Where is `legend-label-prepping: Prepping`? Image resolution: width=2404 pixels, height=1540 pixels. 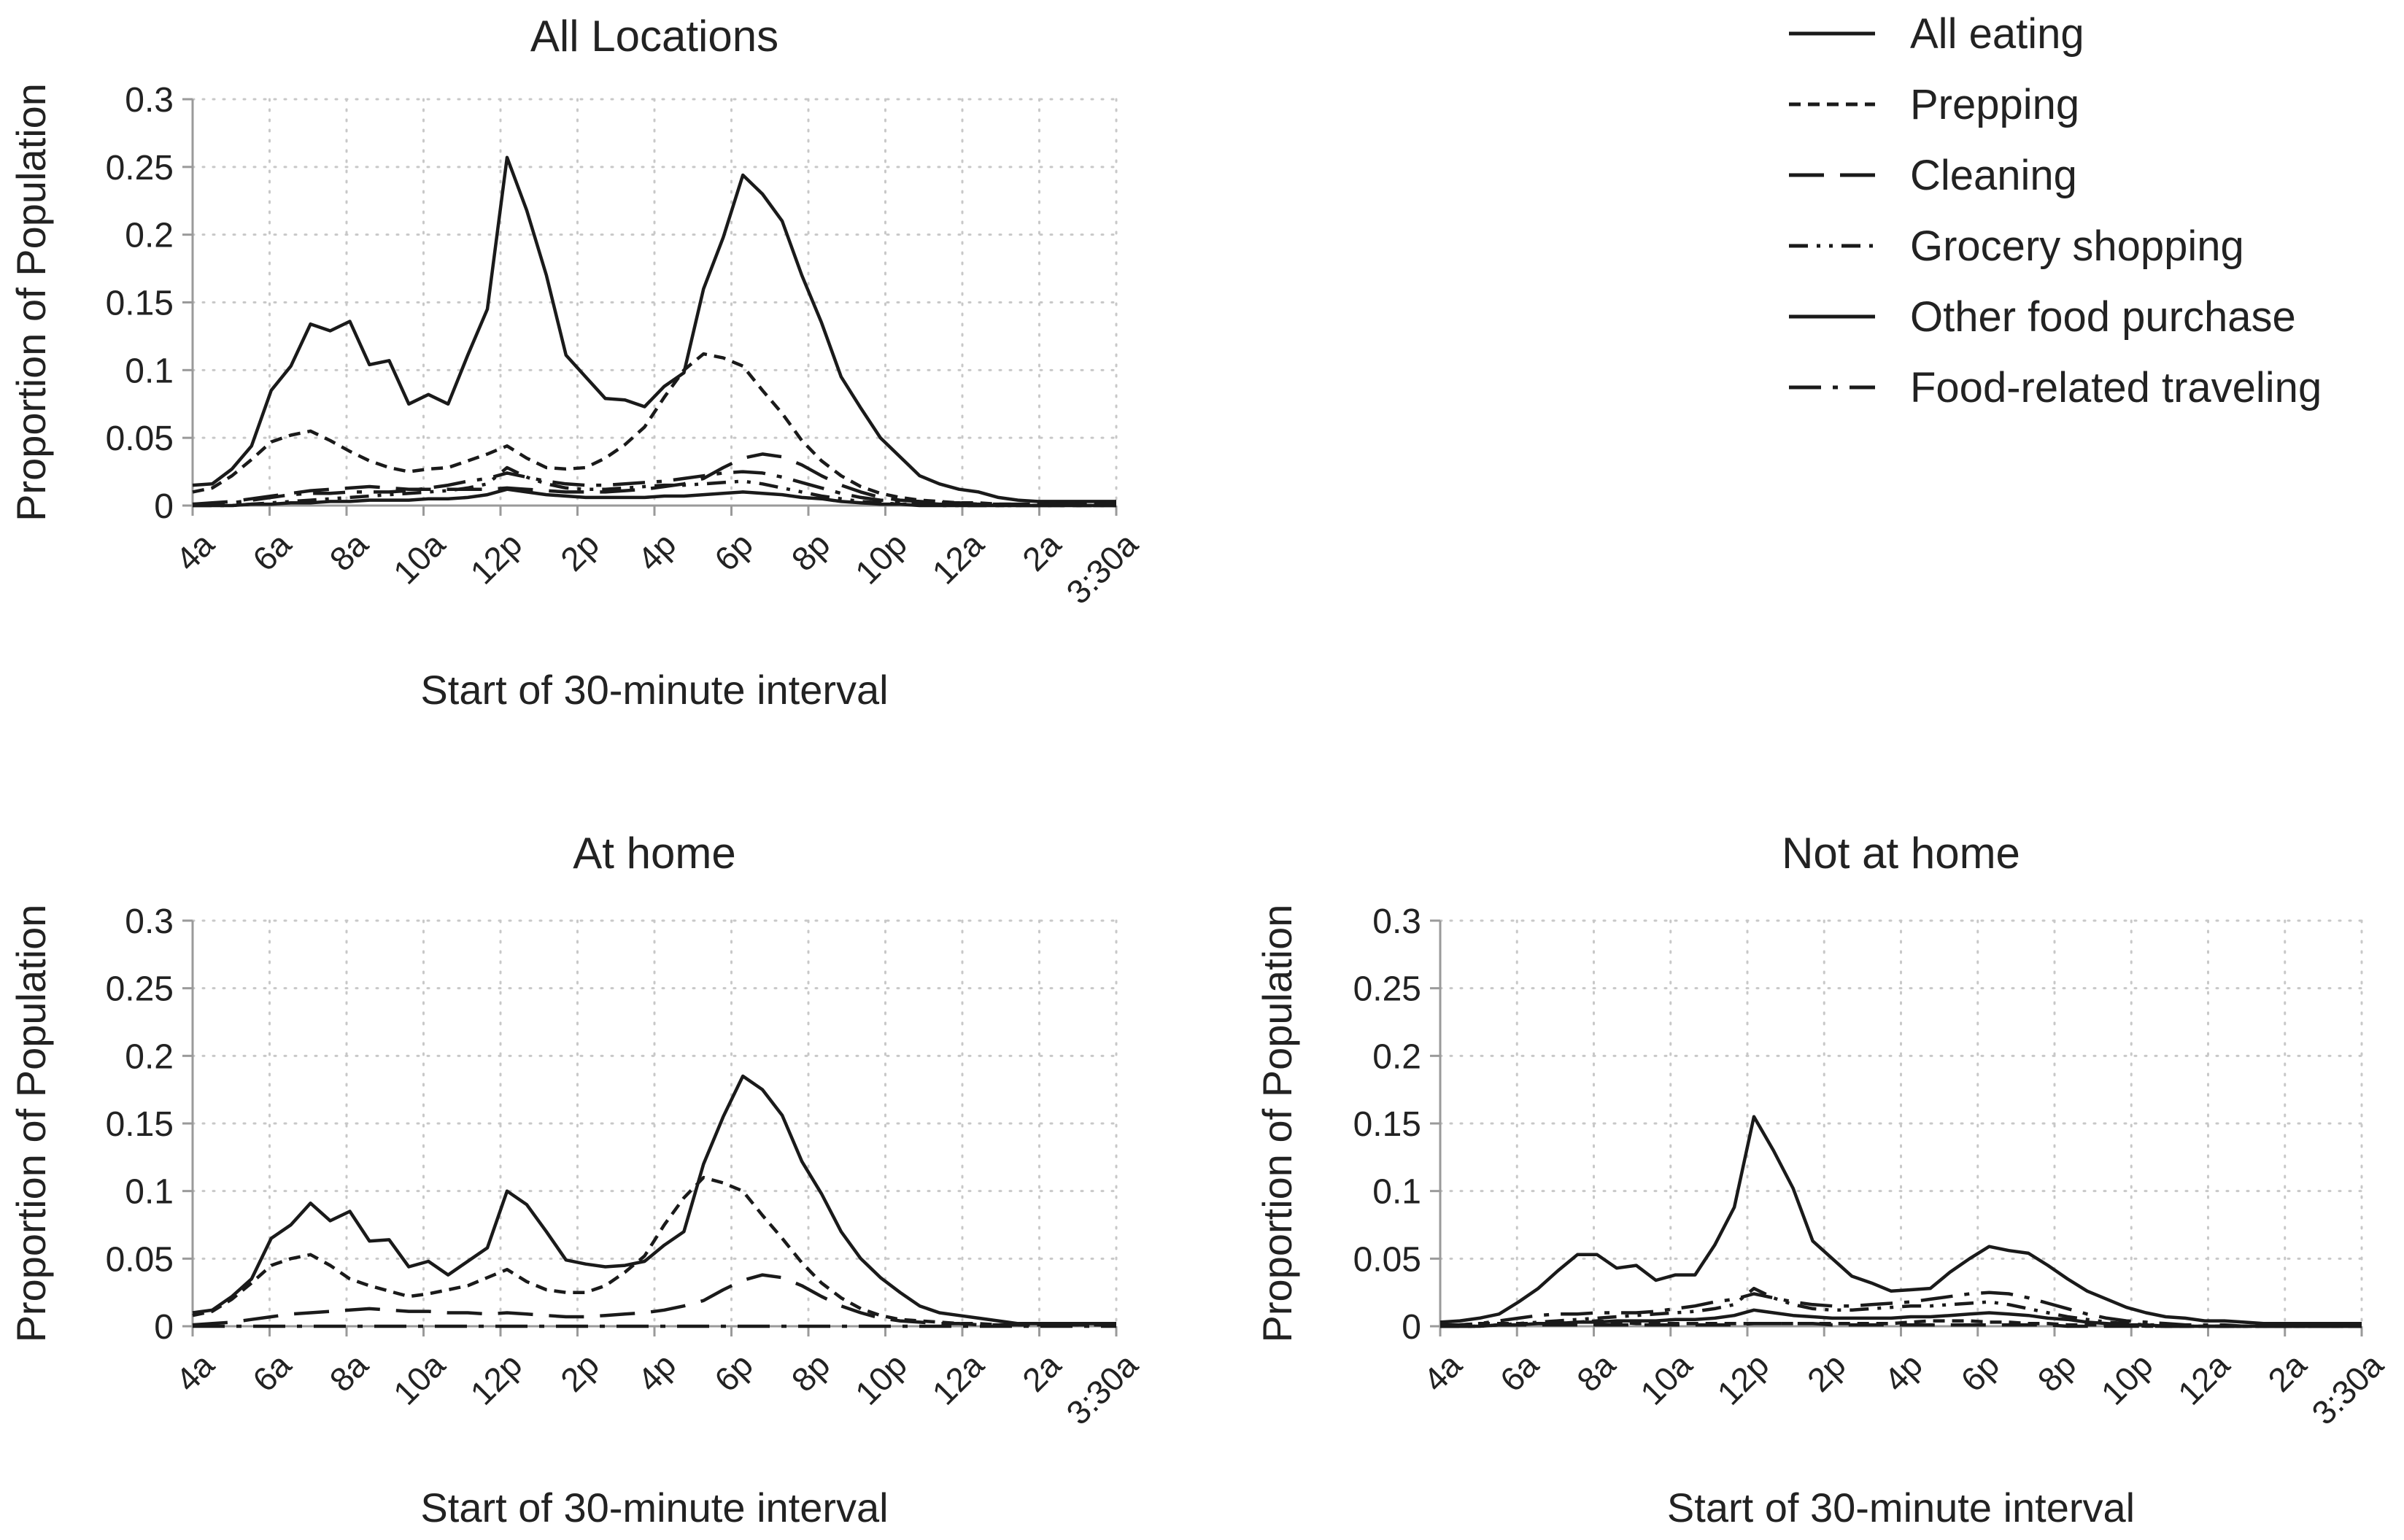 legend-label-prepping: Prepping is located at coordinates (1994, 105).